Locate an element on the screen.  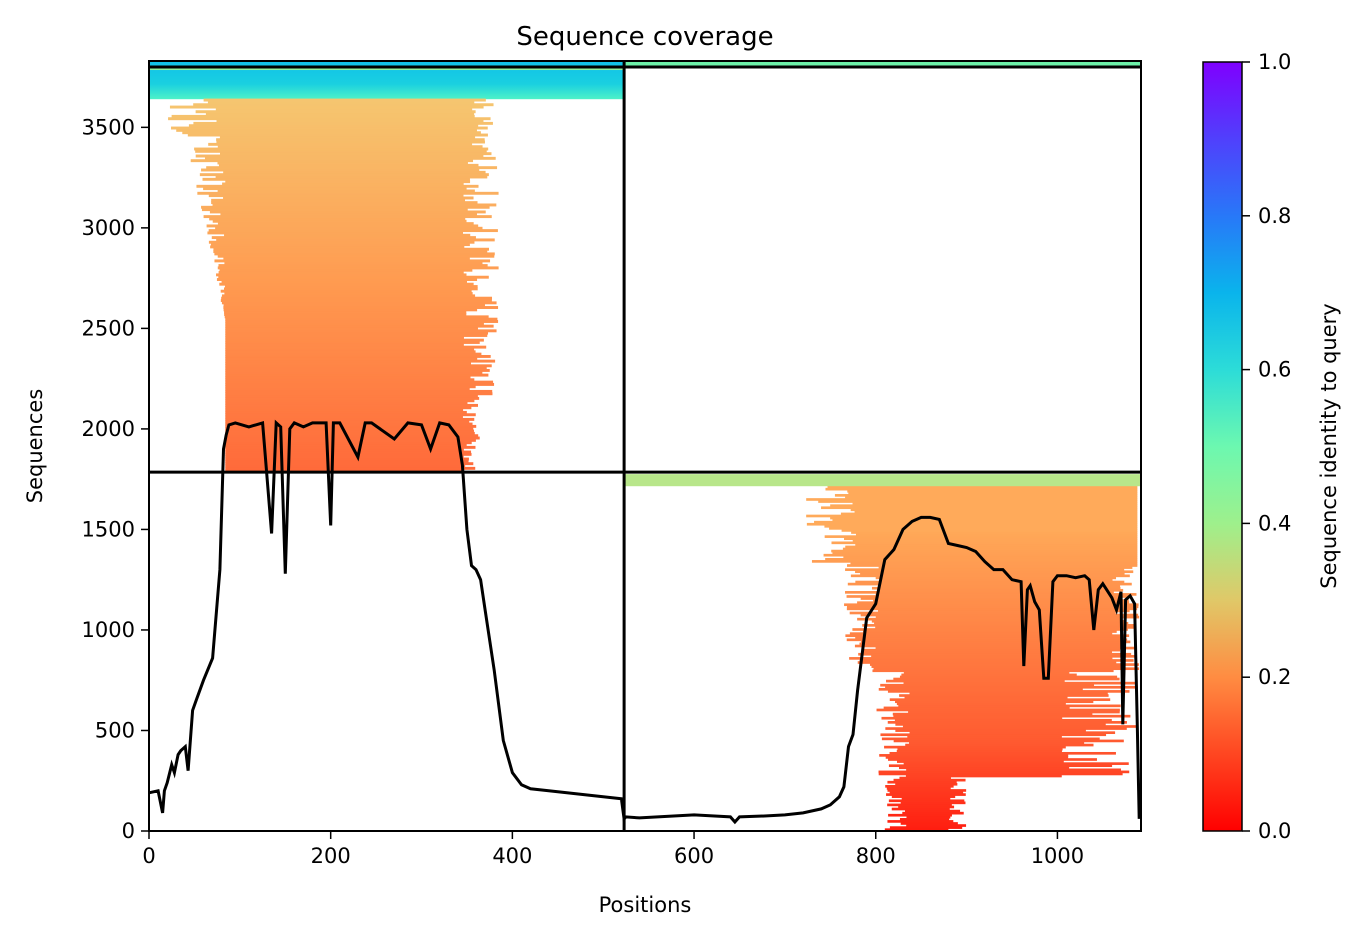
colorbar-tick-label: 0.0 is located at coordinates (1274, 831).